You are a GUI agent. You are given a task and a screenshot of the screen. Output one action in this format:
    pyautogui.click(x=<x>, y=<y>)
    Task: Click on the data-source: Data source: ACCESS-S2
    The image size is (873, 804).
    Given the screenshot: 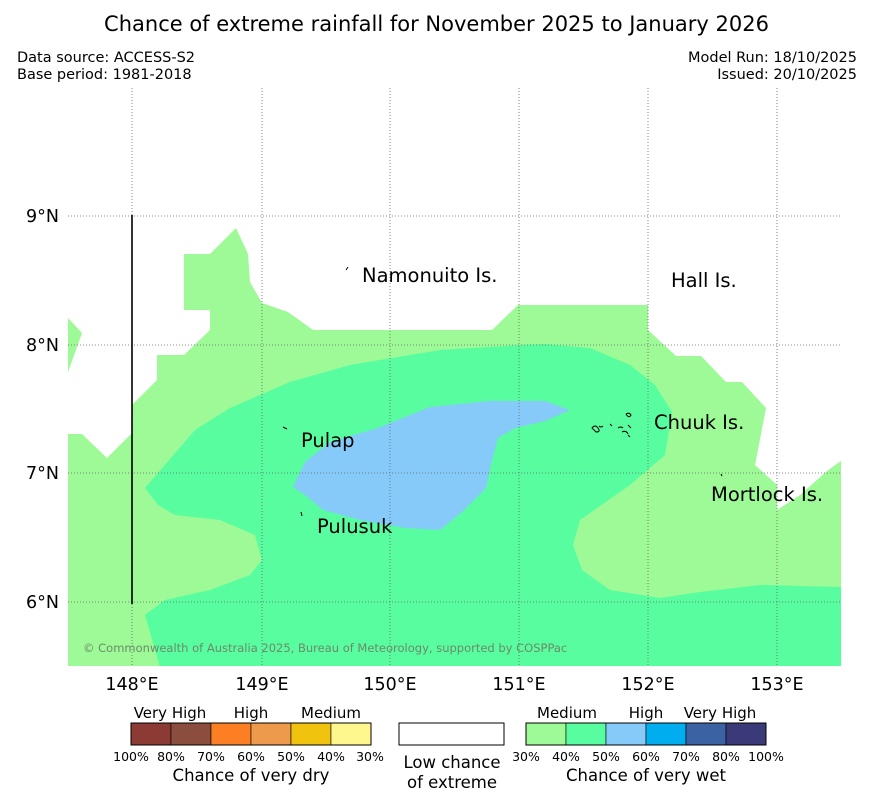 What is the action you would take?
    pyautogui.click(x=106, y=58)
    